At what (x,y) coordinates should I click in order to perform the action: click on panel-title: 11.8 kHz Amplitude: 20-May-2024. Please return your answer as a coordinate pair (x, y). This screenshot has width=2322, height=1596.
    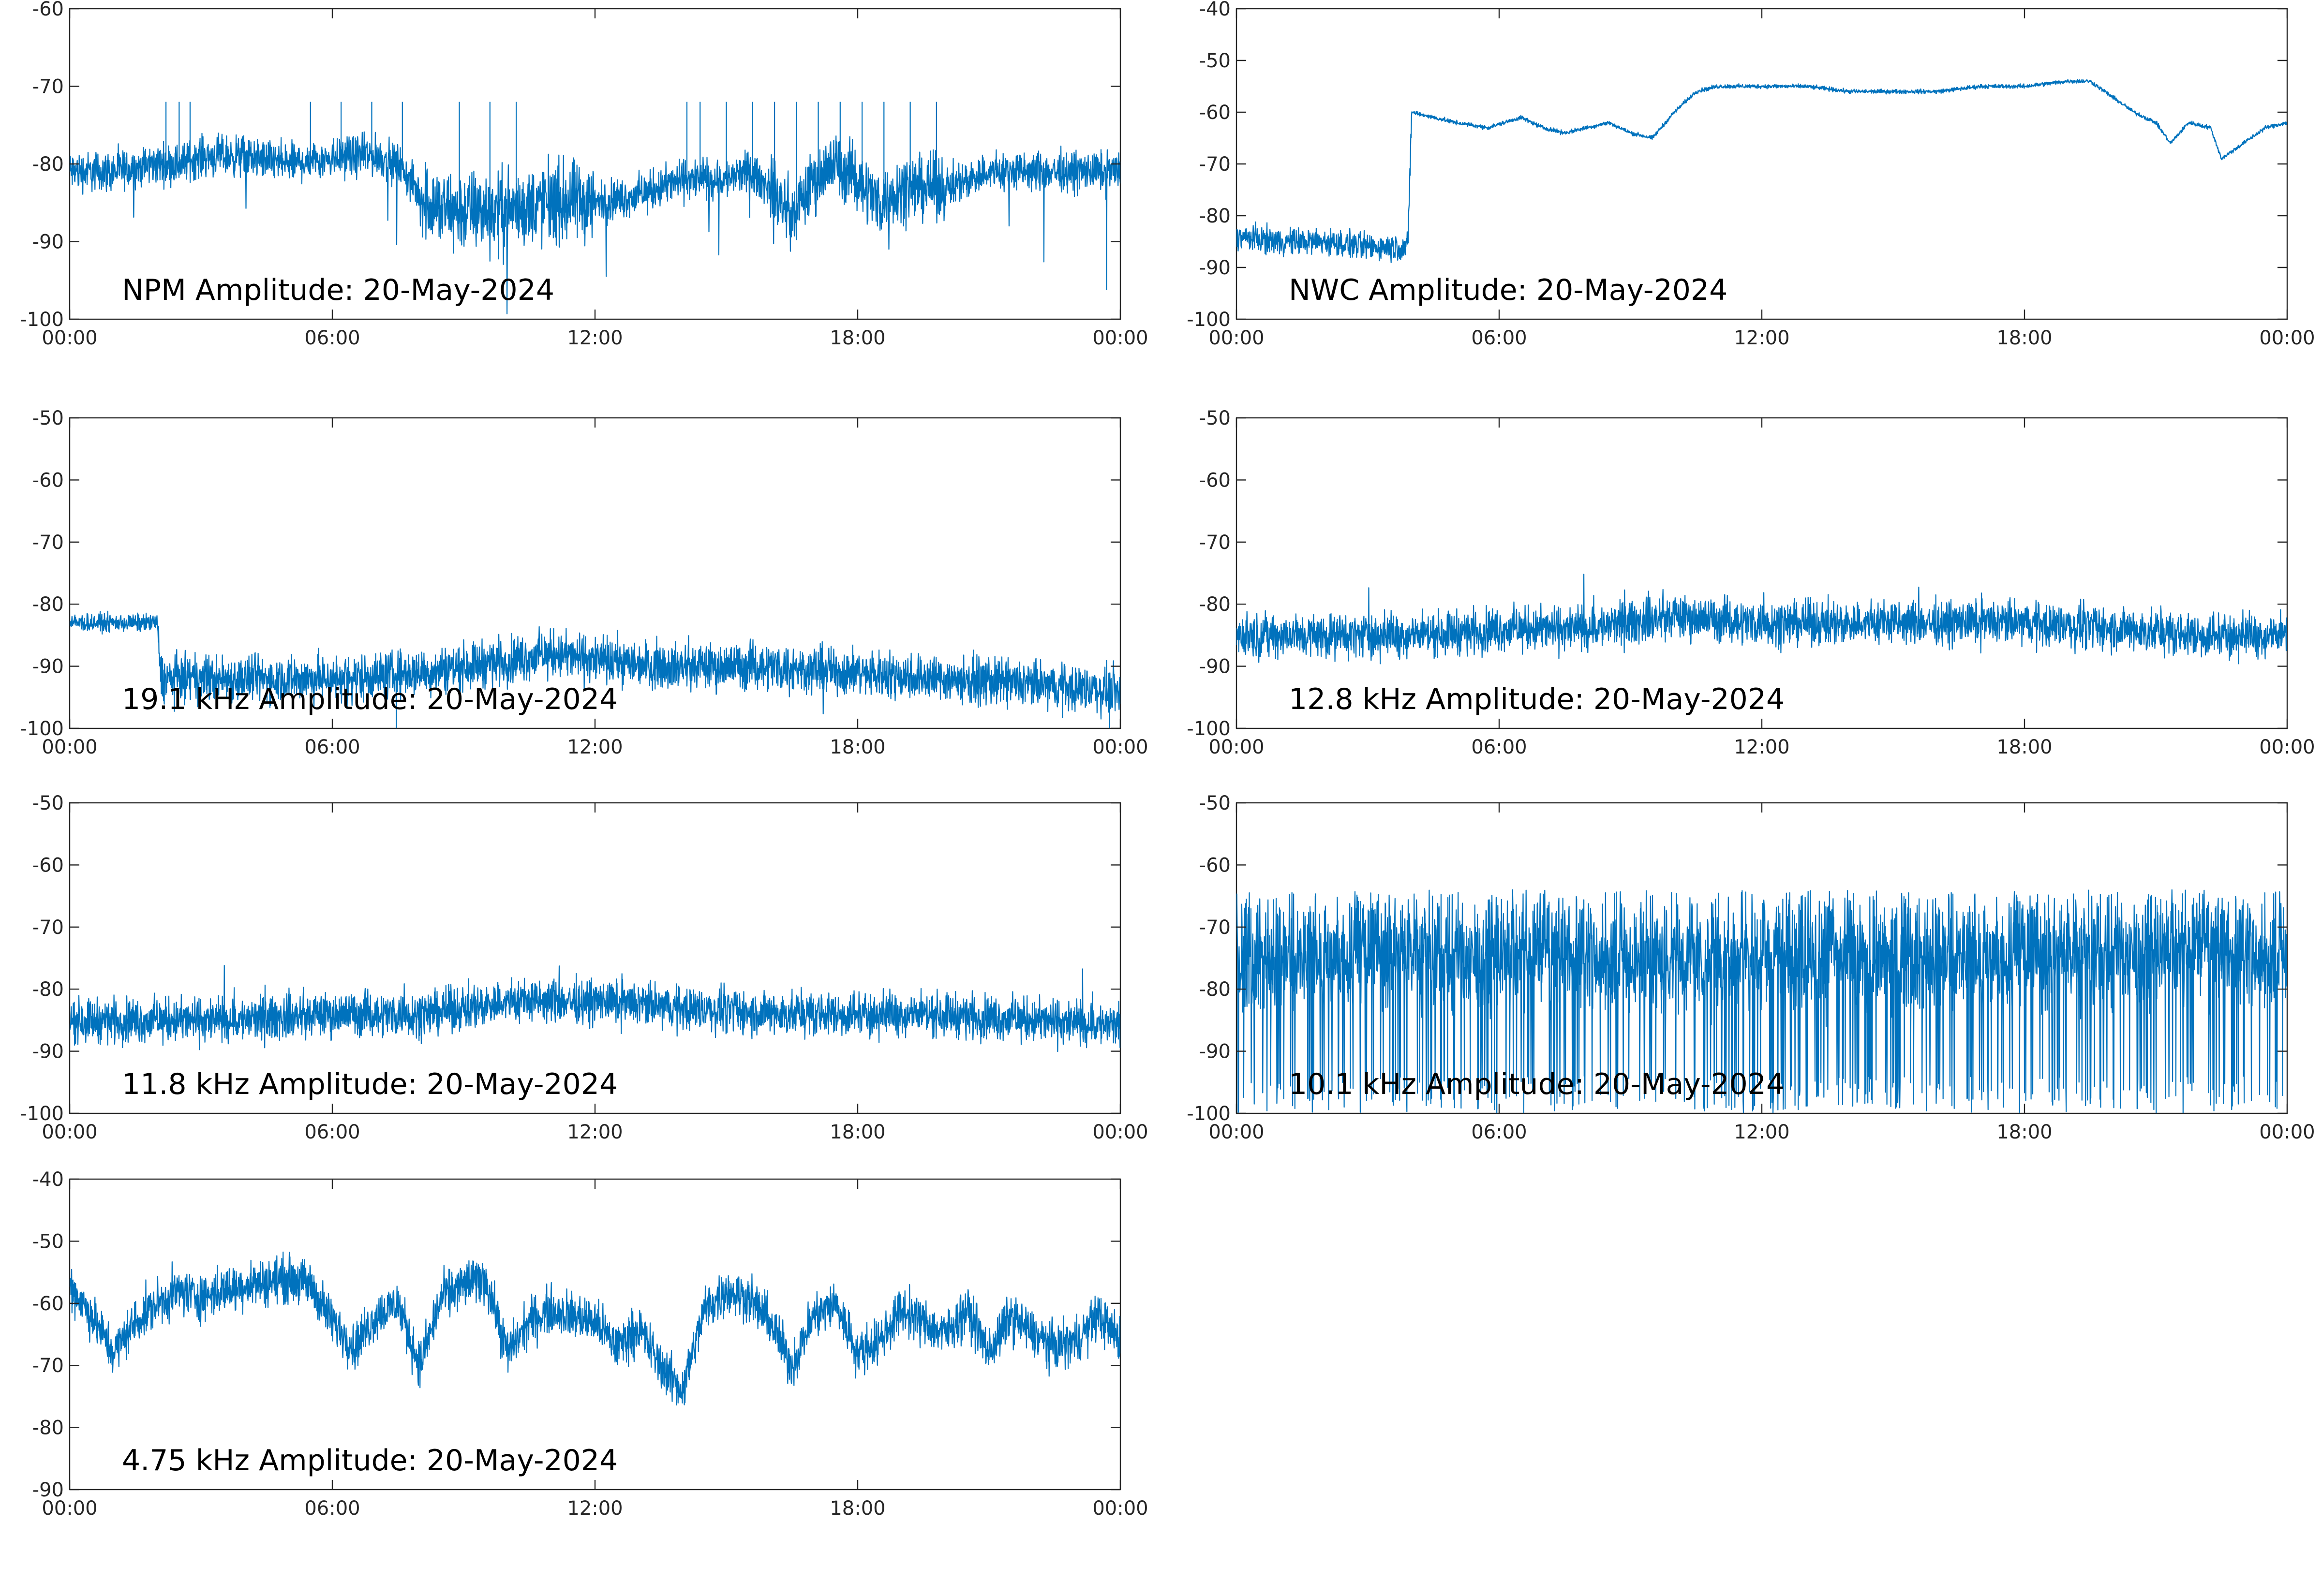
    Looking at the image, I should click on (370, 1084).